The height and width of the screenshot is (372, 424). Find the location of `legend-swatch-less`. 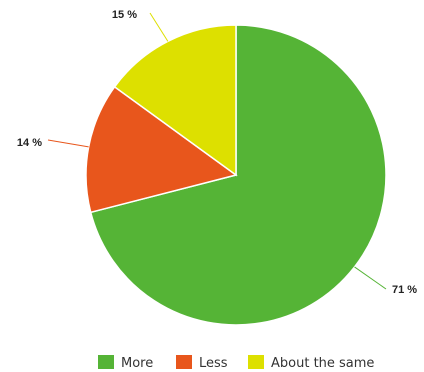

legend-swatch-less is located at coordinates (184, 362).